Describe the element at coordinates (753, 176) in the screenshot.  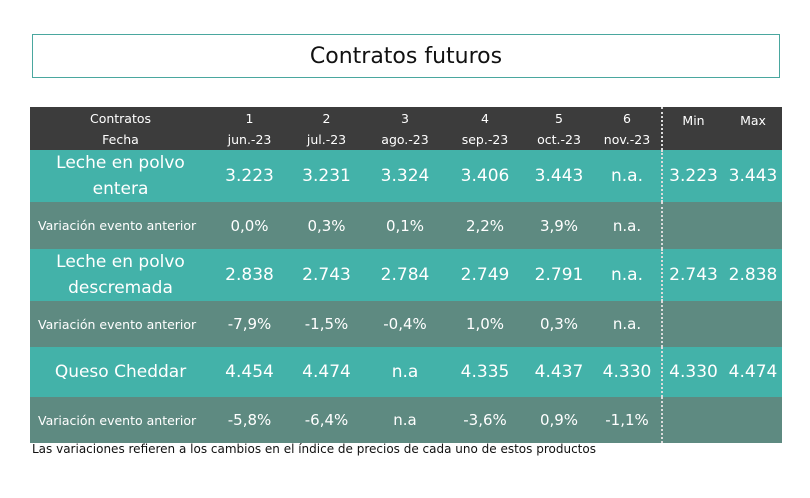
I see `max-cell: 3.443` at that location.